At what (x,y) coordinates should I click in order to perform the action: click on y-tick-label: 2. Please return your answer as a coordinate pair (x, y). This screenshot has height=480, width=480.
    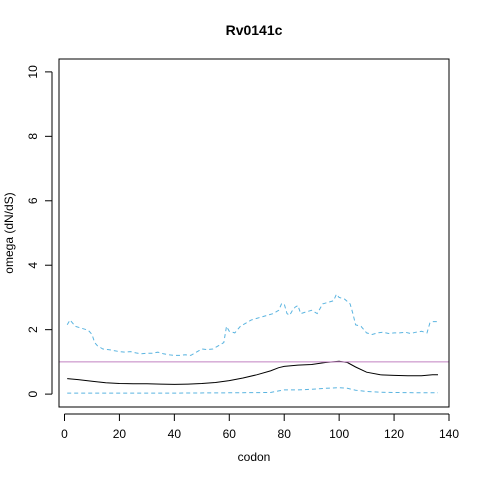
    Looking at the image, I should click on (33, 329).